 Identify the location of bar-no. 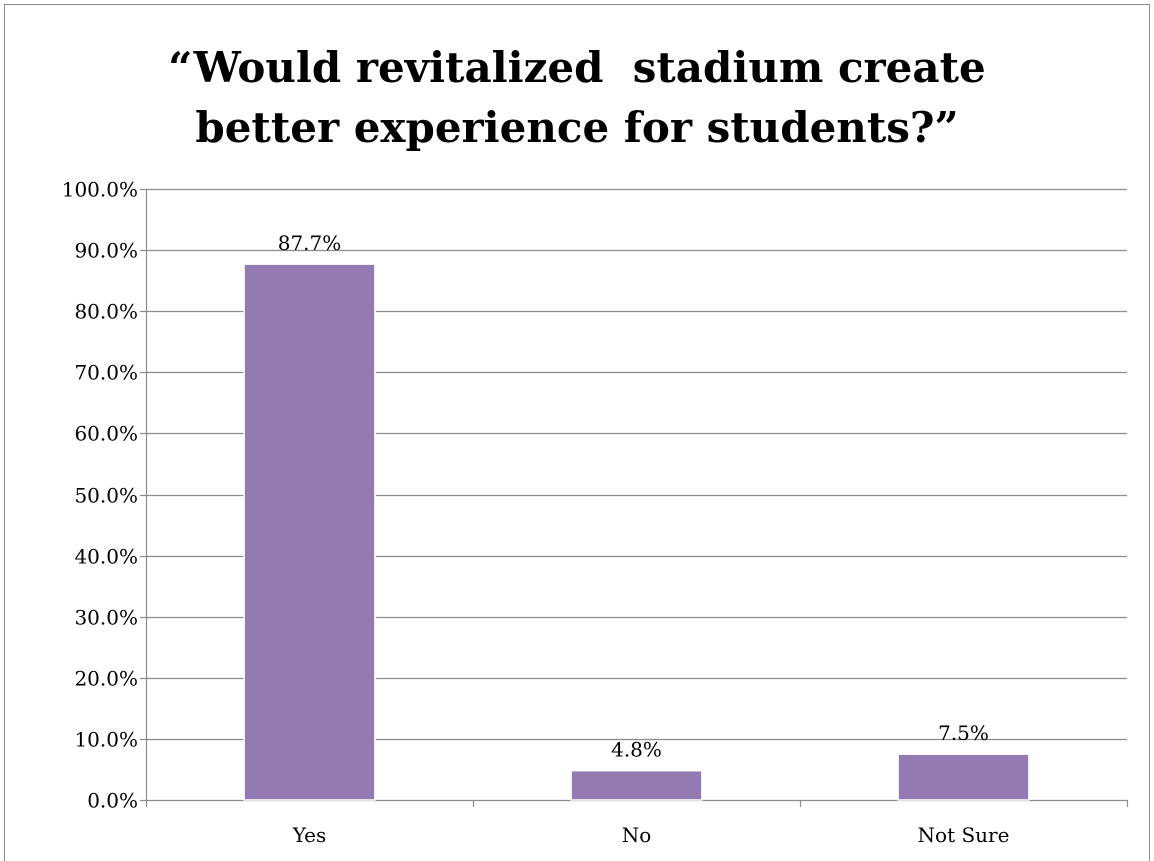
(636, 785).